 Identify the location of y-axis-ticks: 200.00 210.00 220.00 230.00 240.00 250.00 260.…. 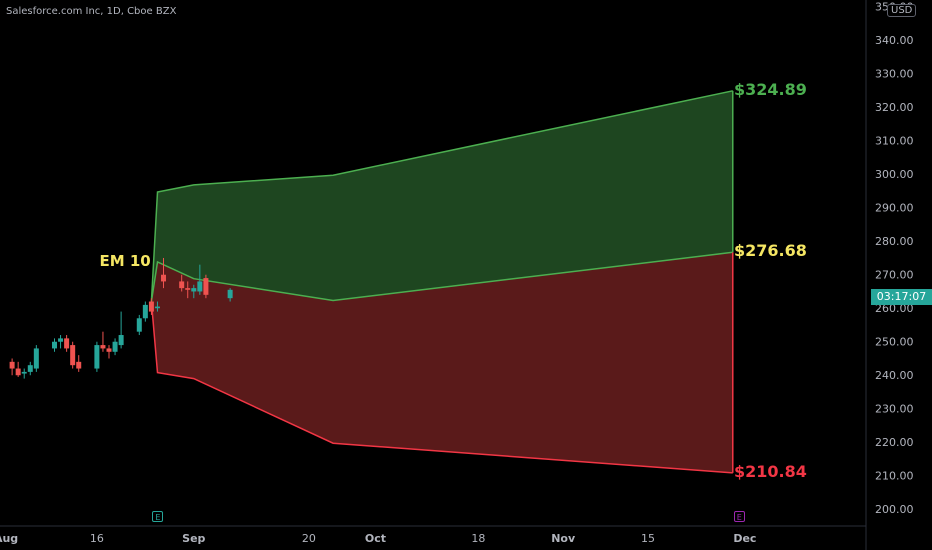
(894, 259).